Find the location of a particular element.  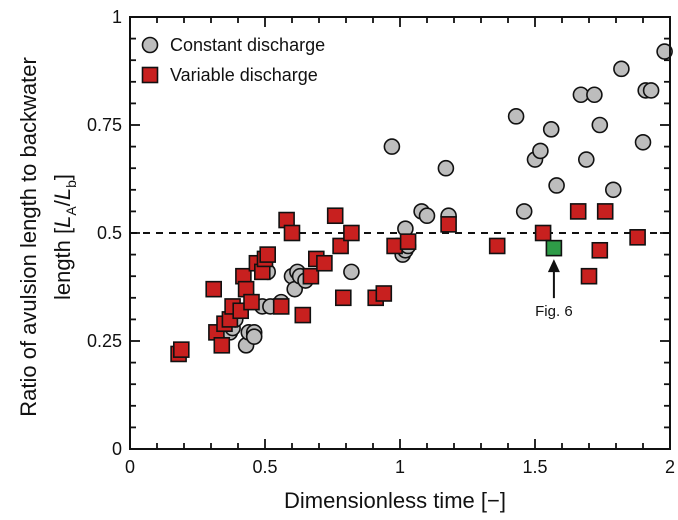

x-tick-label: 0.5 is located at coordinates (264, 467).